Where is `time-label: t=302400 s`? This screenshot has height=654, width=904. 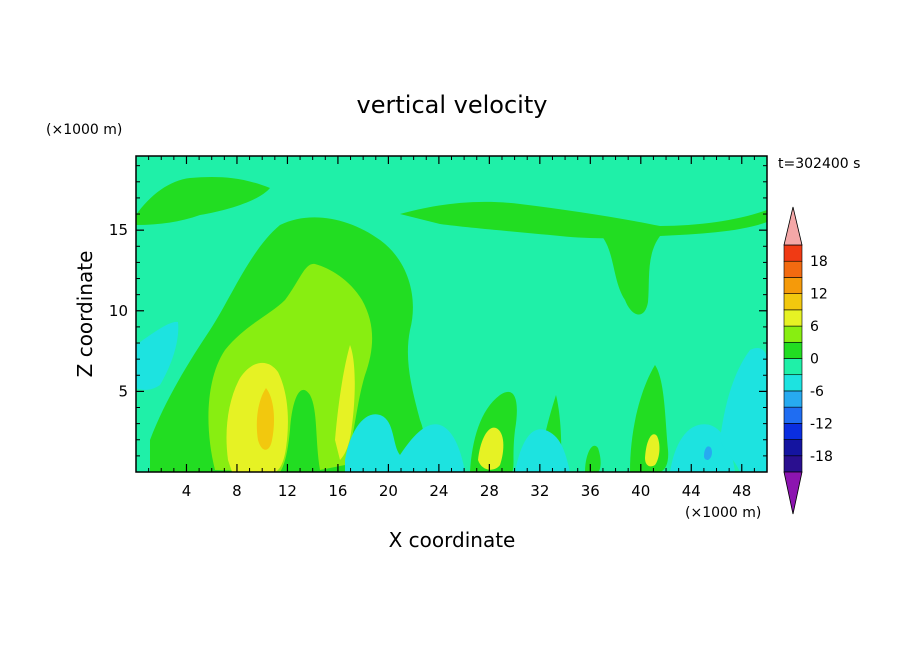
time-label: t=302400 s is located at coordinates (819, 164).